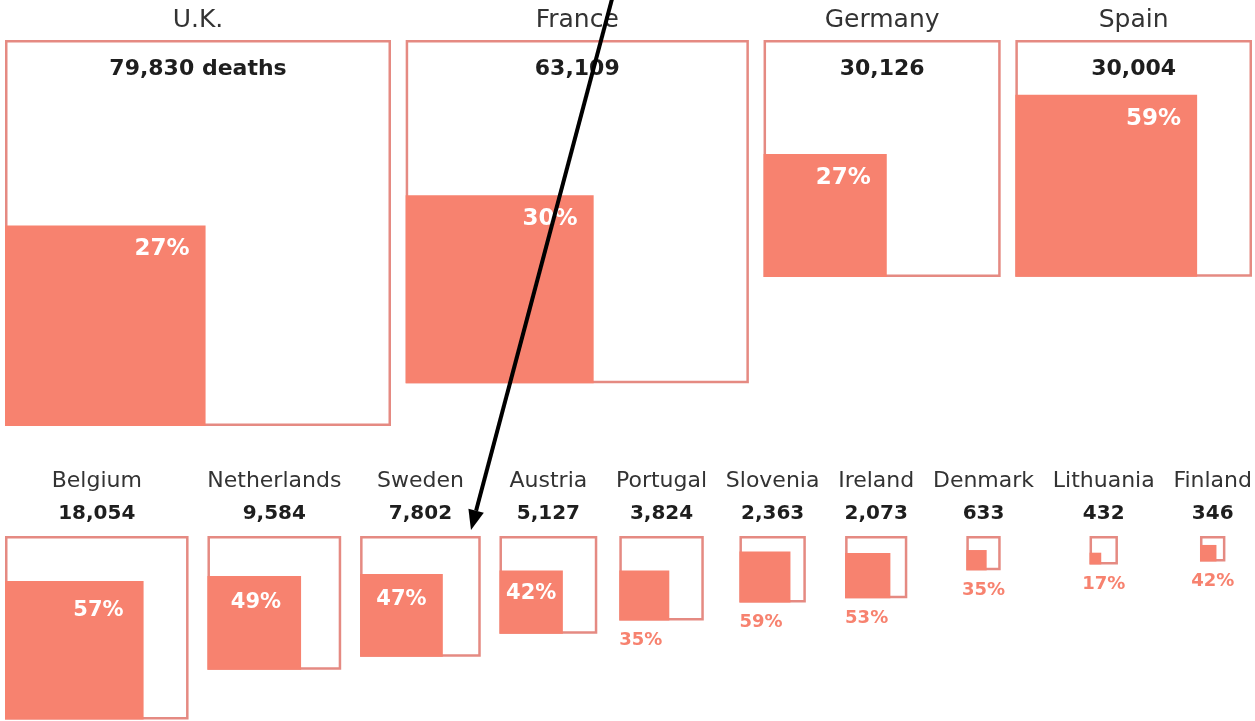 Image resolution: width=1255 pixels, height=721 pixels. Describe the element at coordinates (1104, 582) in the screenshot. I see `data-label: 17%` at that location.